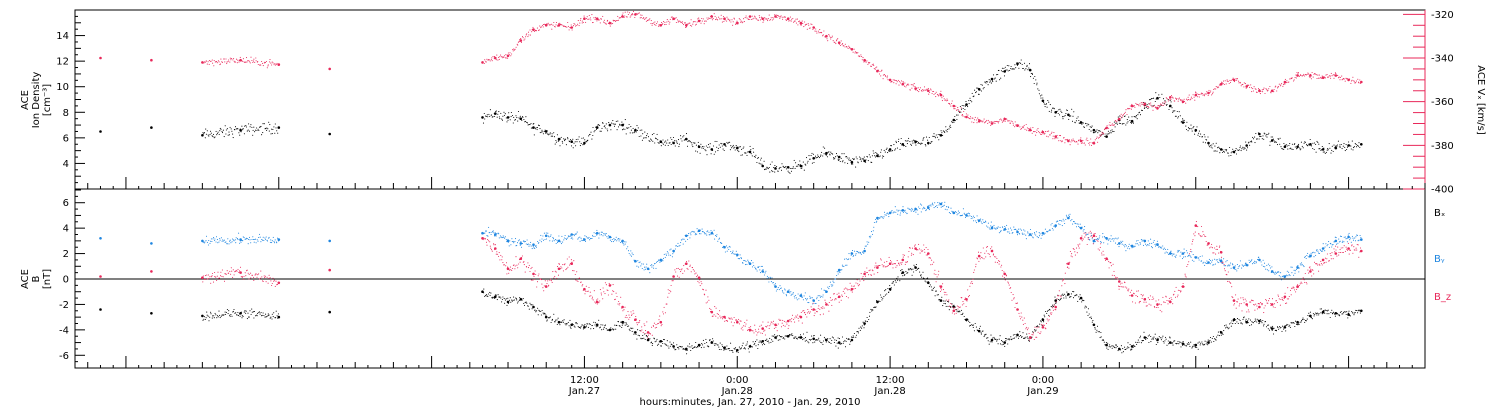 This screenshot has height=410, width=1500. Describe the element at coordinates (62, 36) in the screenshot. I see `top-left-tick-label: 14` at that location.